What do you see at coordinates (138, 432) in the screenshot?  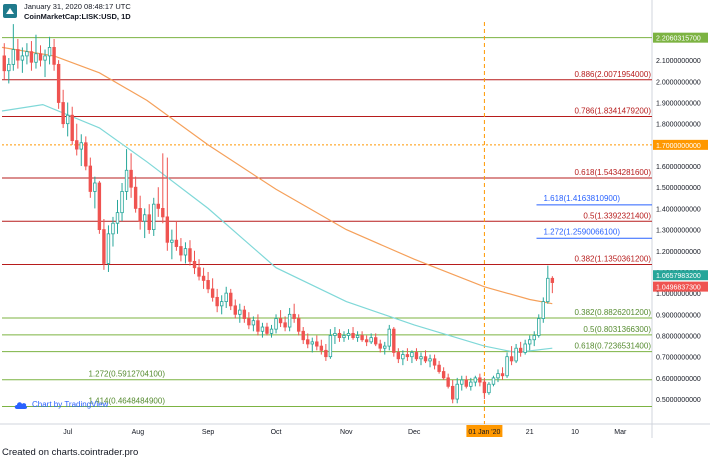 I see `x-tick-label: Aug` at bounding box center [138, 432].